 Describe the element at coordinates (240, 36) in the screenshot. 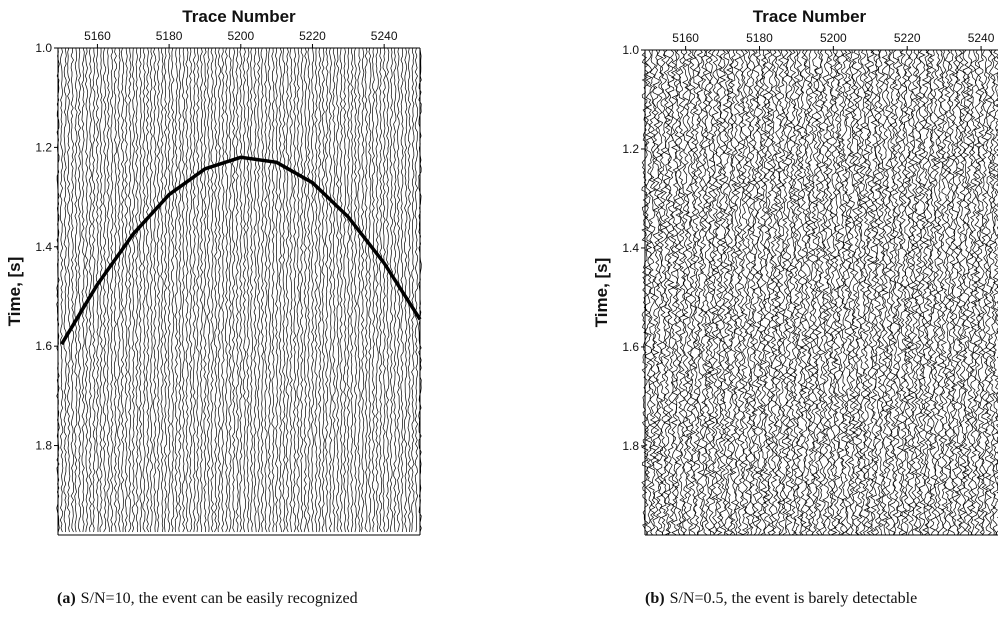

I see `x-tick-label: 5200` at that location.